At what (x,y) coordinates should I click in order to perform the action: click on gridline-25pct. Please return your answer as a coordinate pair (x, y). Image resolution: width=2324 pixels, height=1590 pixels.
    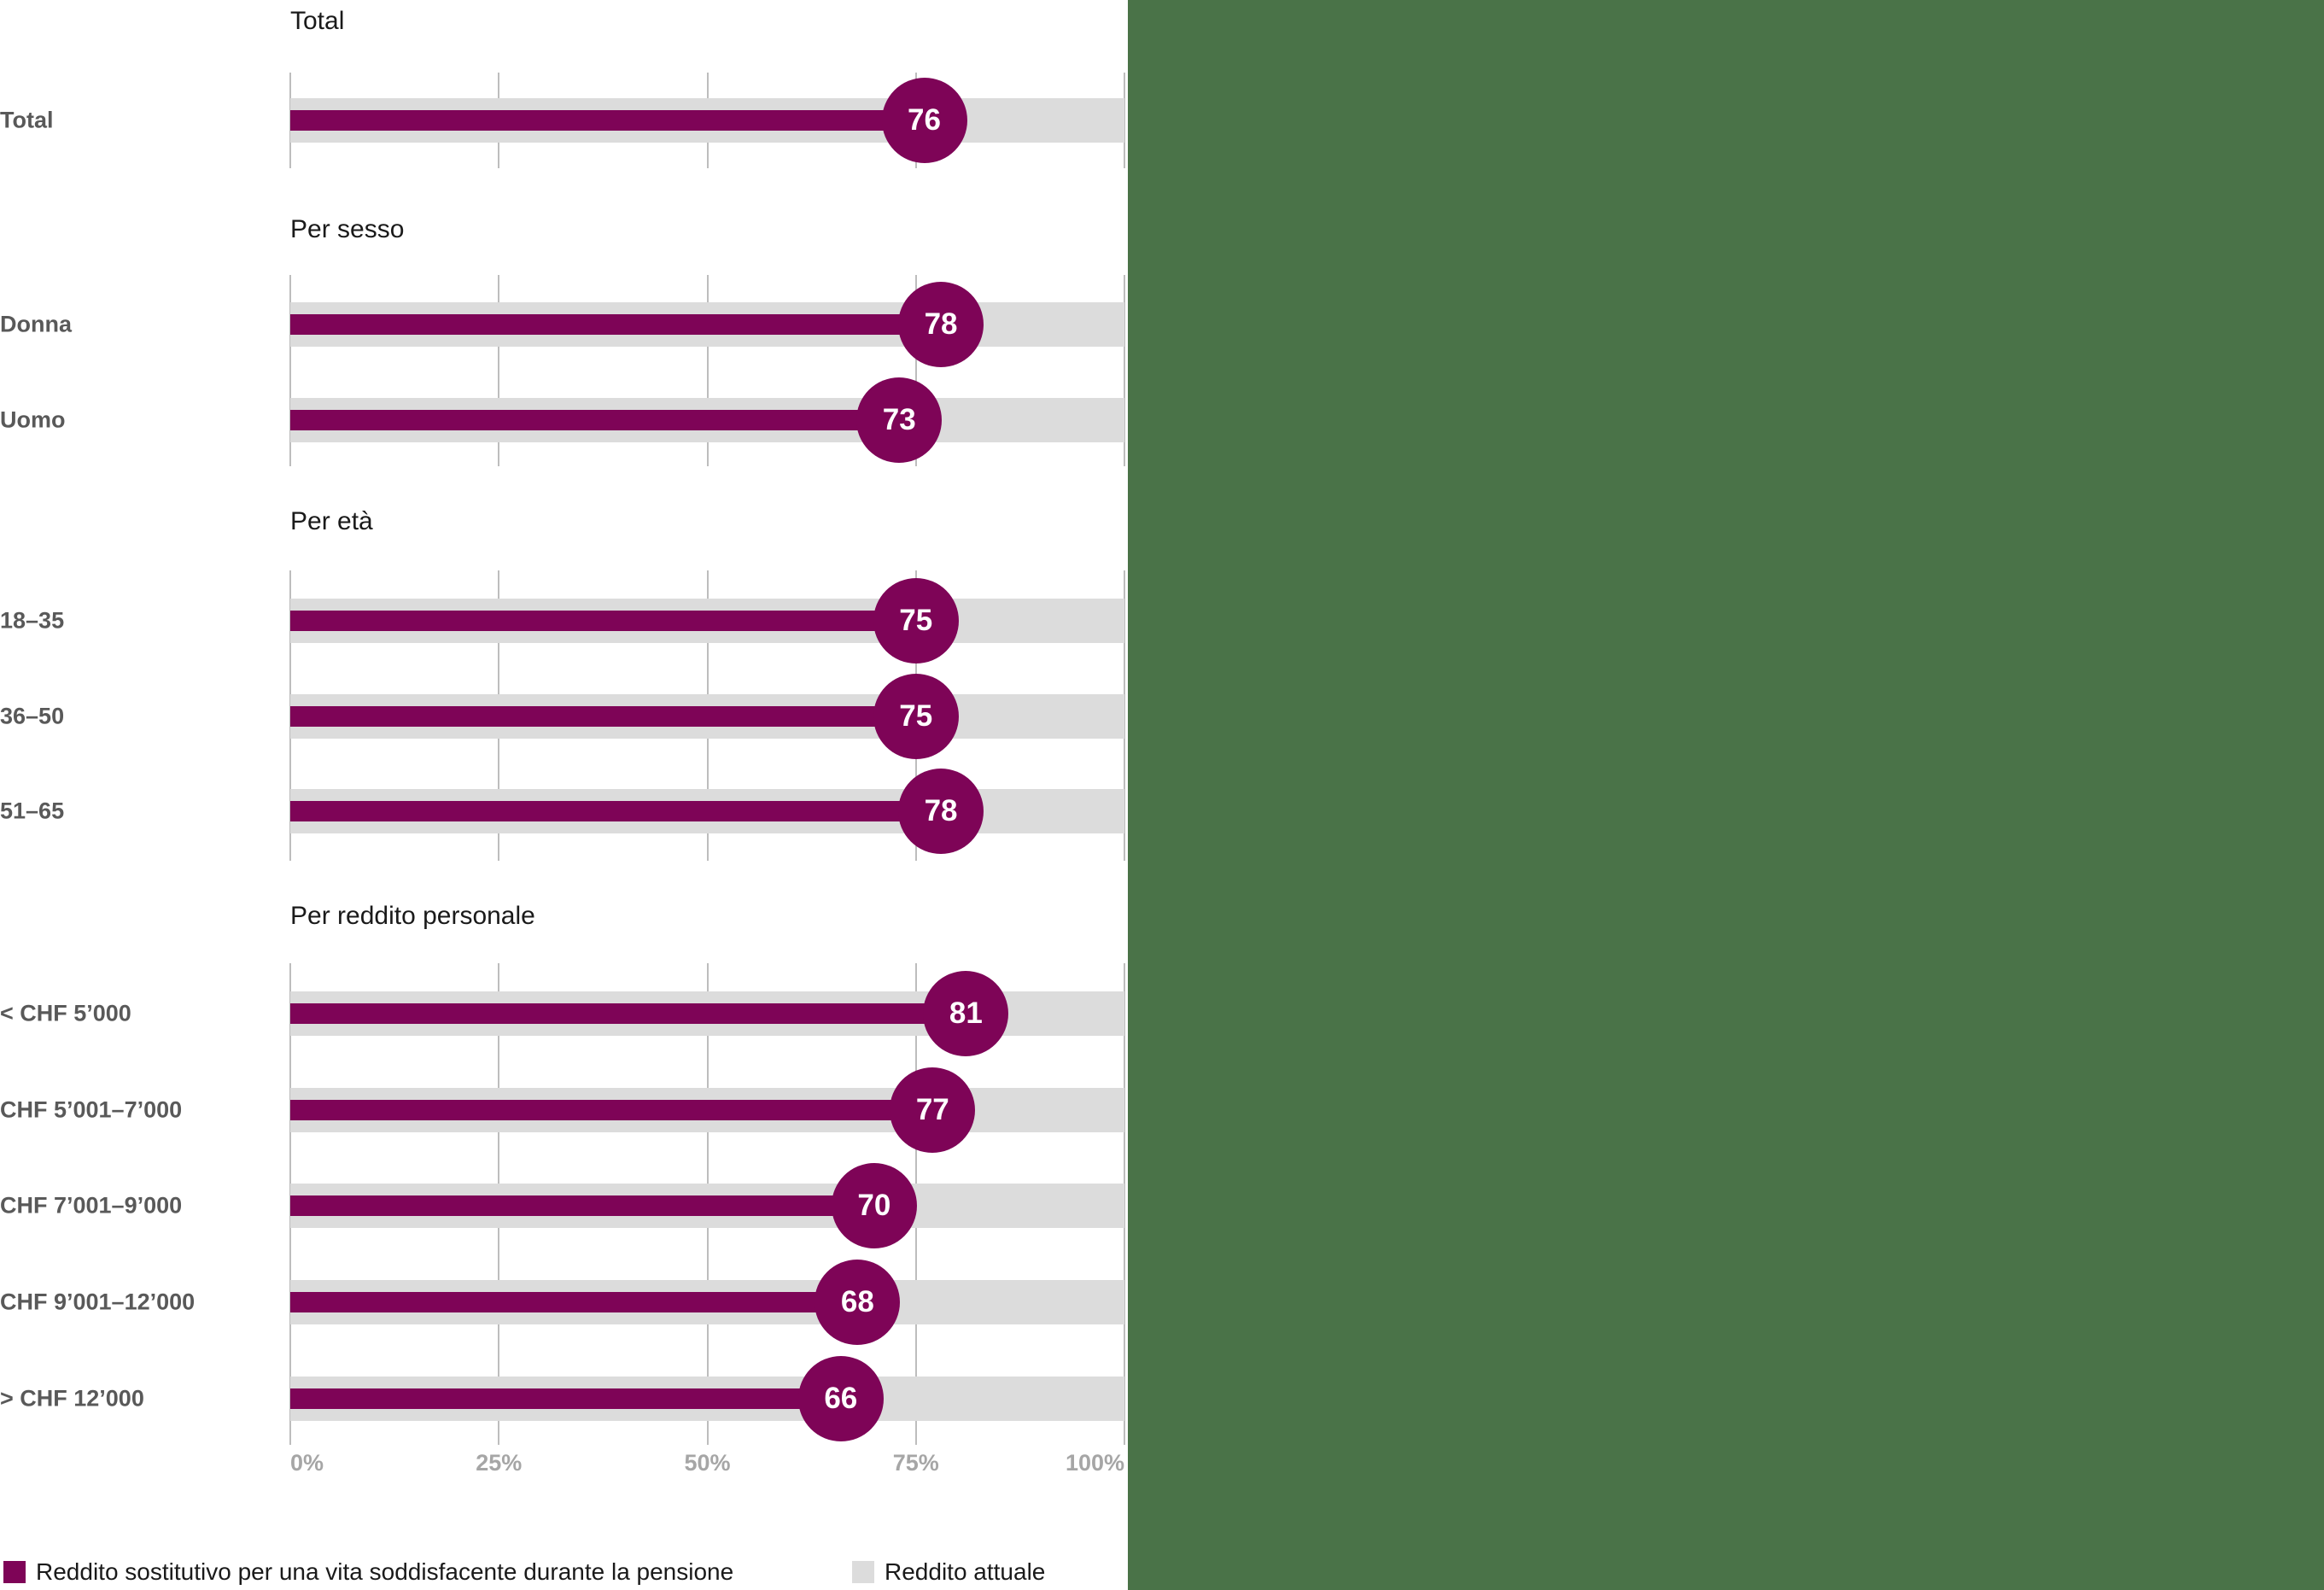
    Looking at the image, I should click on (499, 370).